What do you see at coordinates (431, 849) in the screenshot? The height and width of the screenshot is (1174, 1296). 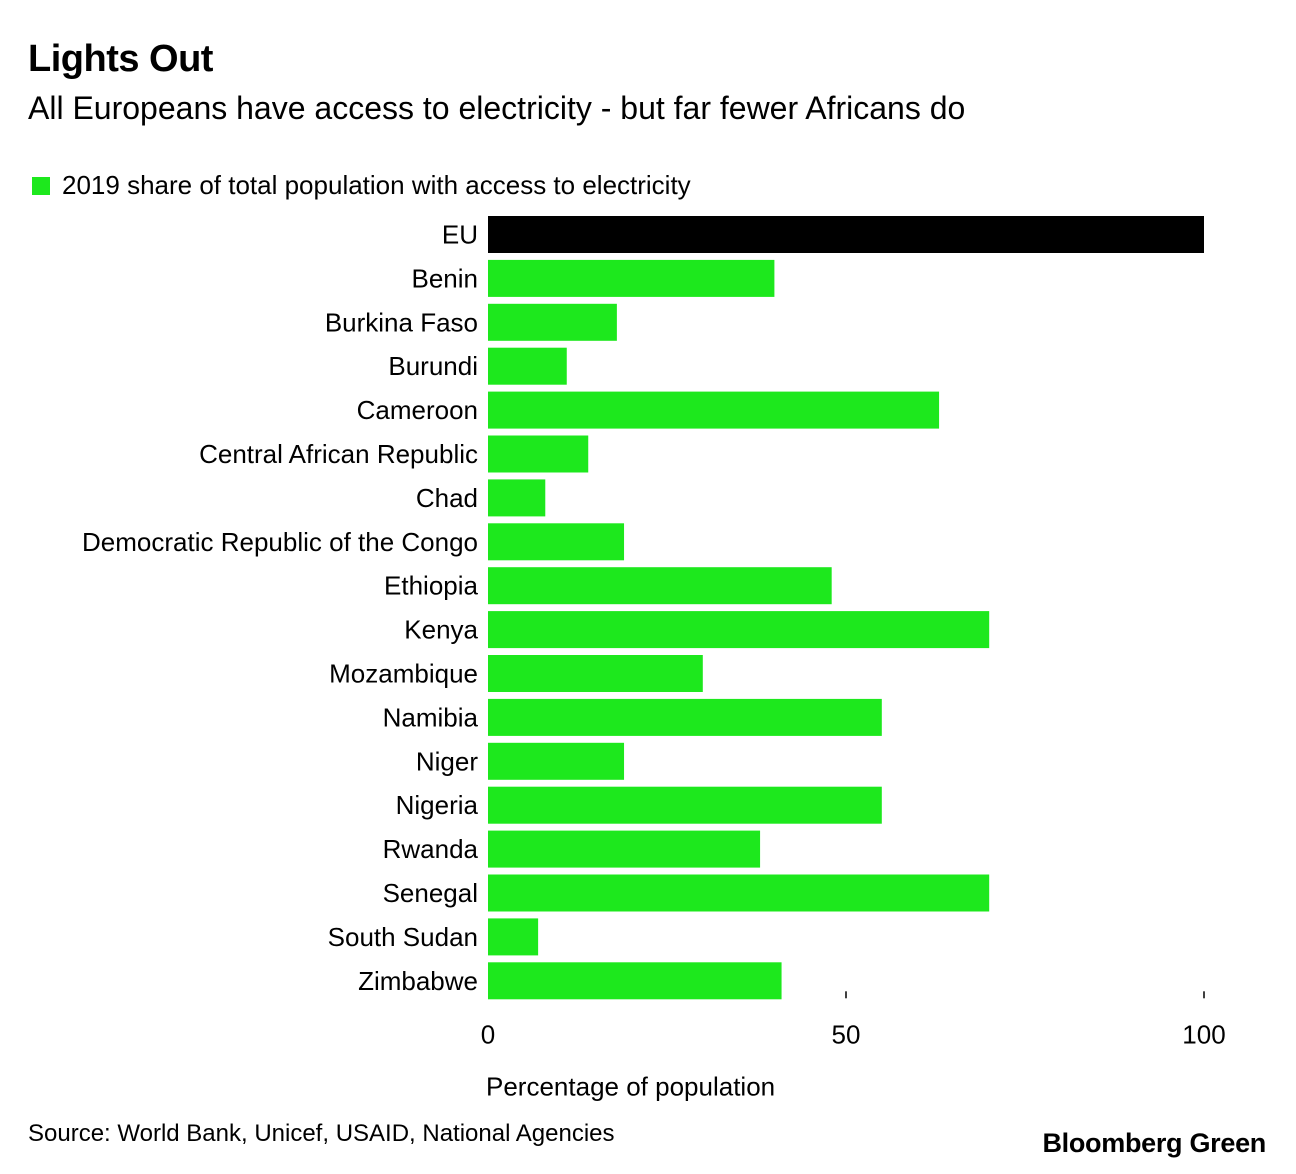 I see `category-label: Rwanda` at bounding box center [431, 849].